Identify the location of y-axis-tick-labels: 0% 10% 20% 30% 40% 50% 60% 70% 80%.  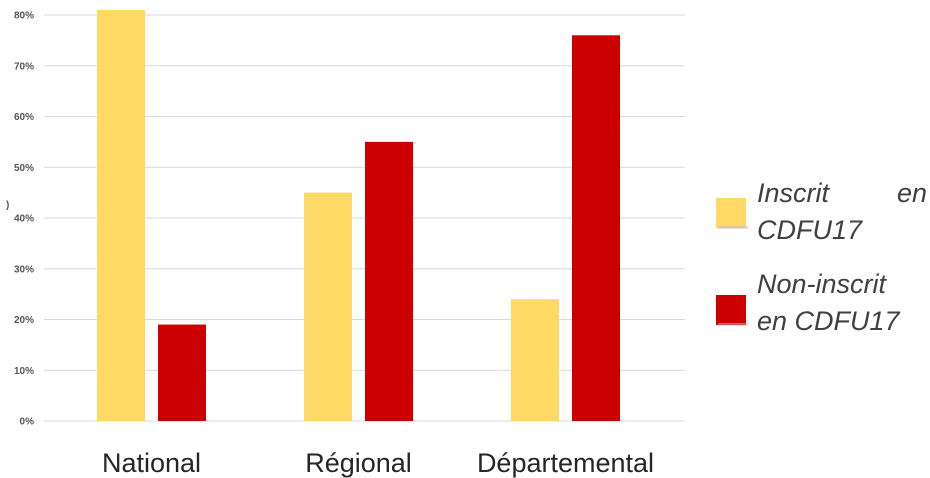
(24, 219).